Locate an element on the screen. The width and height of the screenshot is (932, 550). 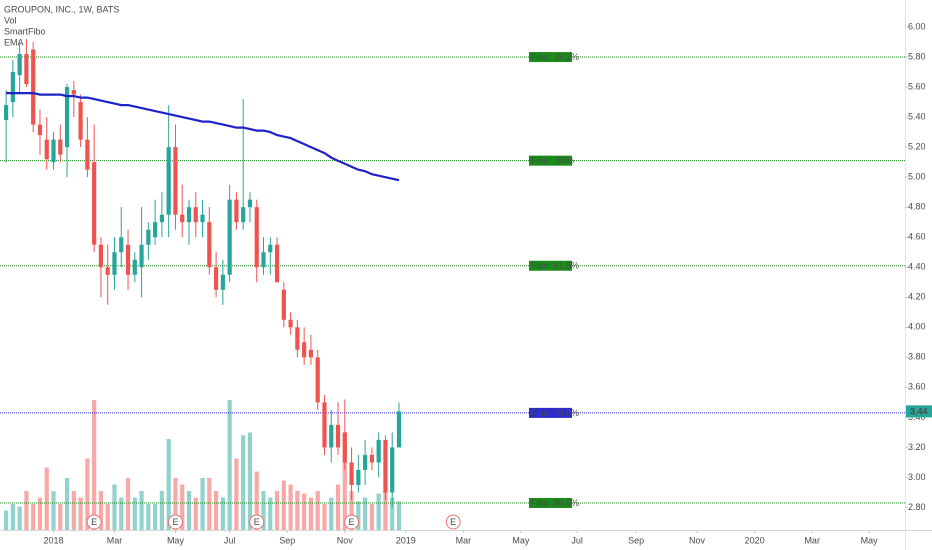
y-tick-label: 4.00 is located at coordinates (917, 327).